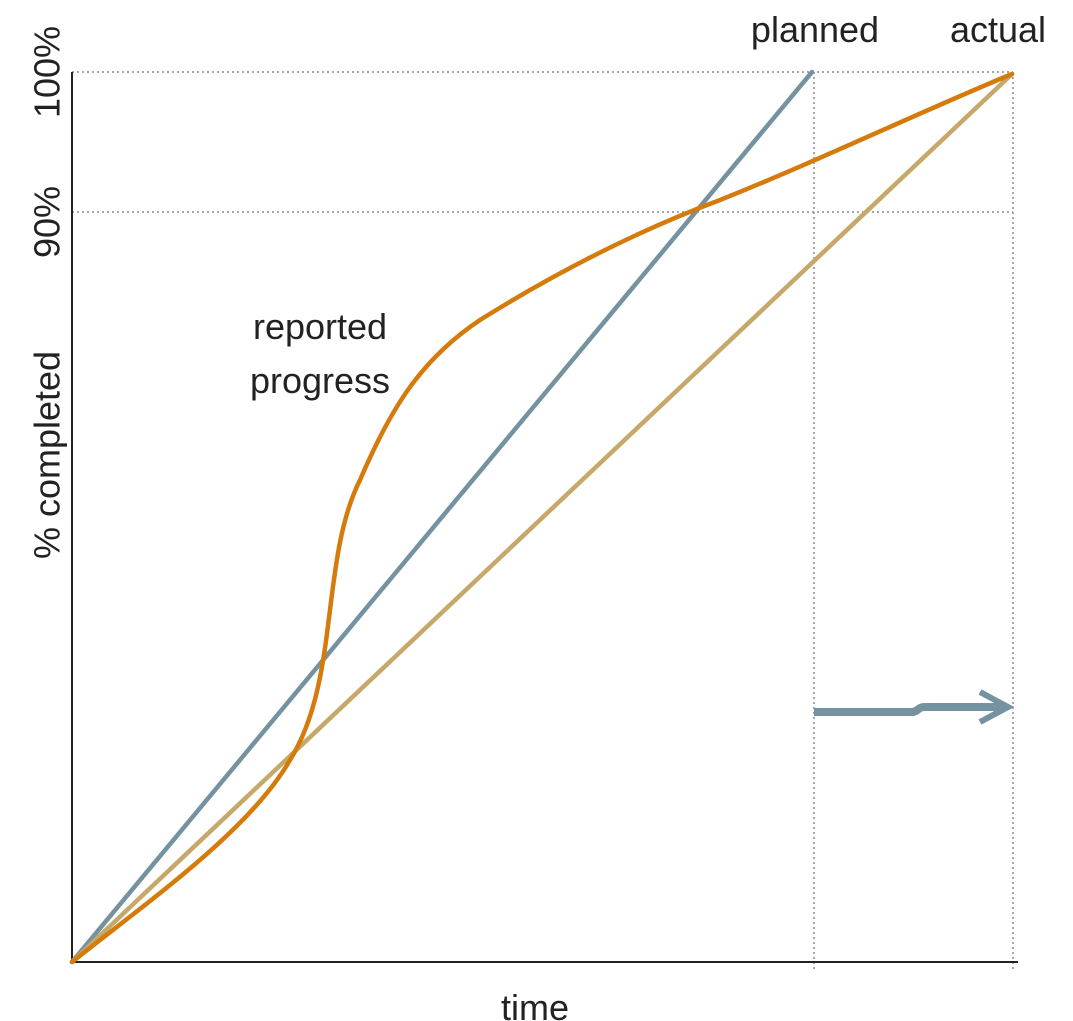 This screenshot has height=1021, width=1073. Describe the element at coordinates (320, 380) in the screenshot. I see `annotation-progress: progress` at that location.